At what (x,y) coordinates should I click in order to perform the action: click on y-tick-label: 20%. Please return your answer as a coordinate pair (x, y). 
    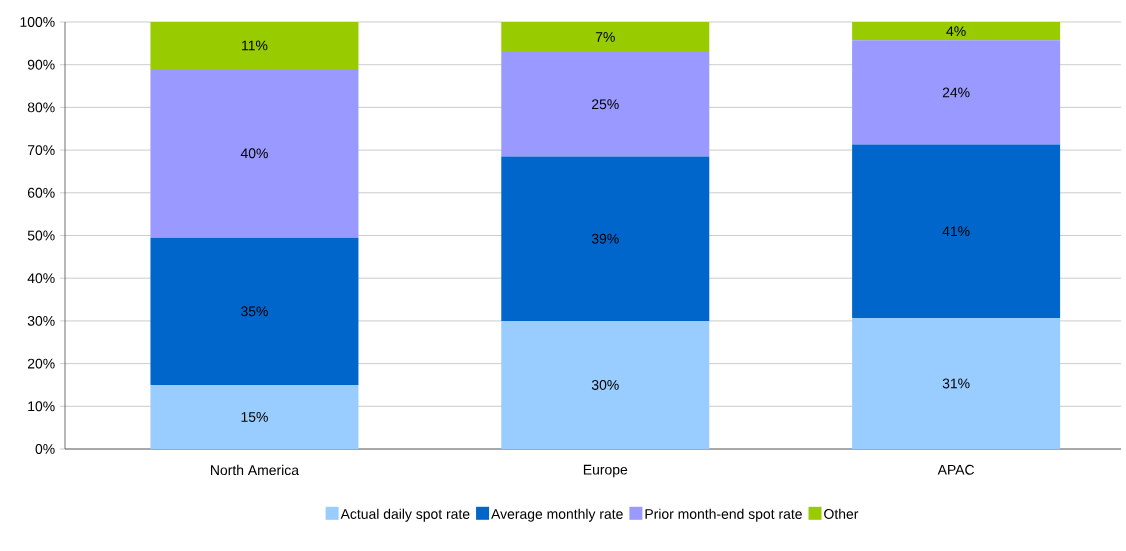
    Looking at the image, I should click on (41, 363).